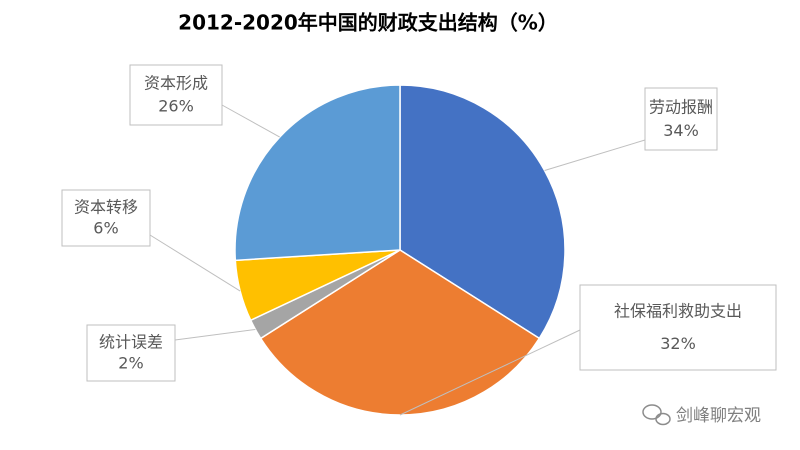 The height and width of the screenshot is (450, 800). I want to click on category-label: 劳动报酬, so click(681, 106).